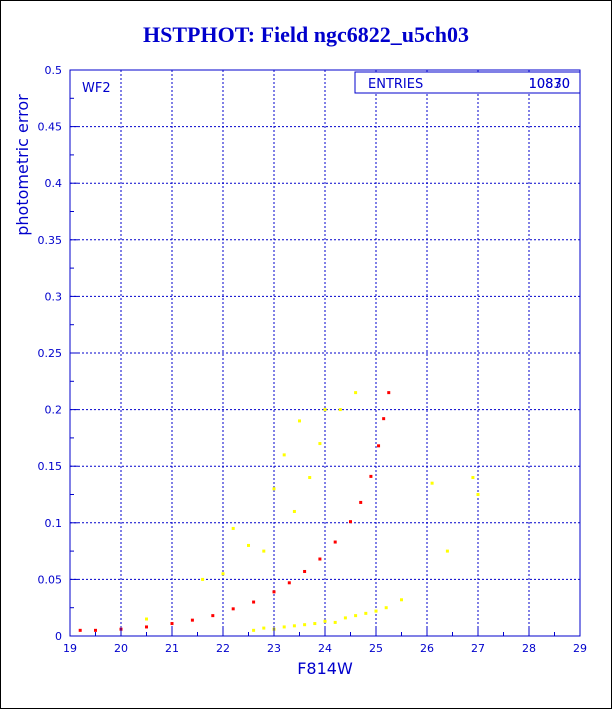 The height and width of the screenshot is (709, 612). Describe the element at coordinates (54, 183) in the screenshot. I see `y-tick-label: 0.4` at that location.